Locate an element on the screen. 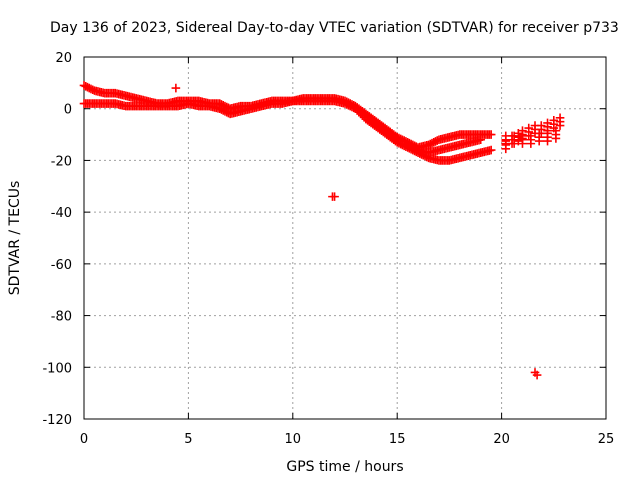 Image resolution: width=640 pixels, height=480 pixels. y-tick-label: 0 is located at coordinates (68, 110).